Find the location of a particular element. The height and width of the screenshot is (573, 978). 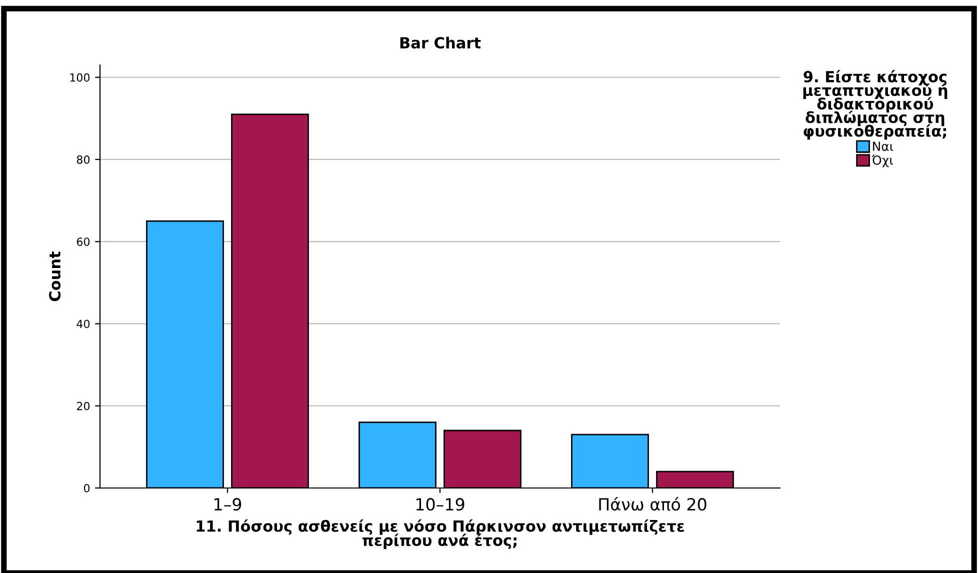

x-tick-label: Πάνω από 20 is located at coordinates (652, 504).